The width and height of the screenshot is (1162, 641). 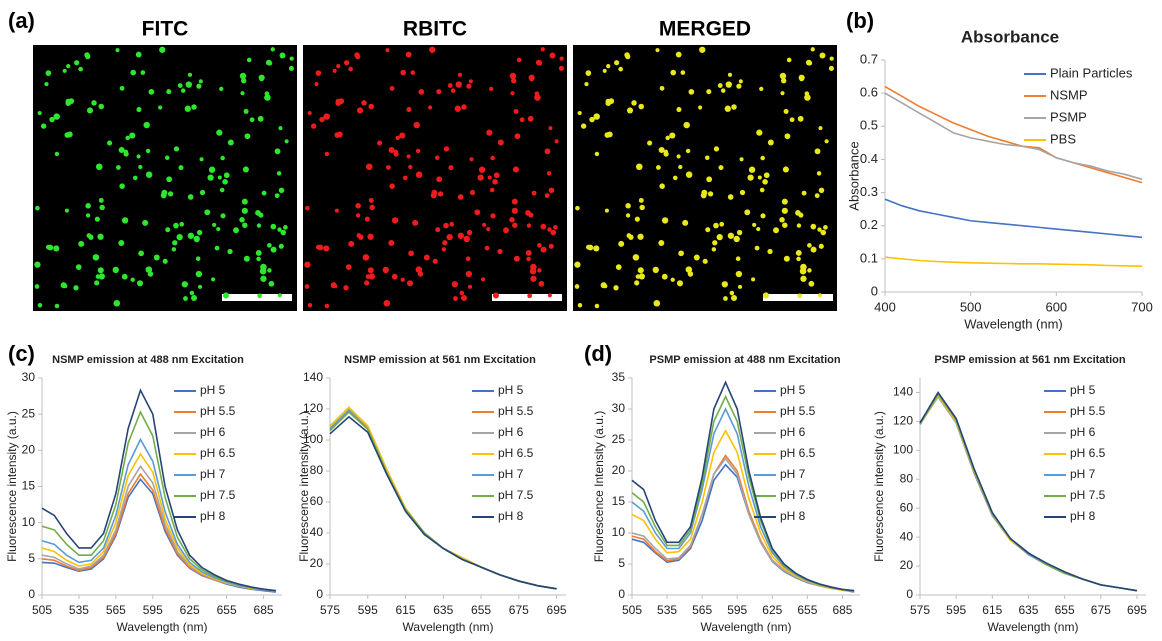 I want to click on x-tick-label: 505, so click(x=632, y=610).